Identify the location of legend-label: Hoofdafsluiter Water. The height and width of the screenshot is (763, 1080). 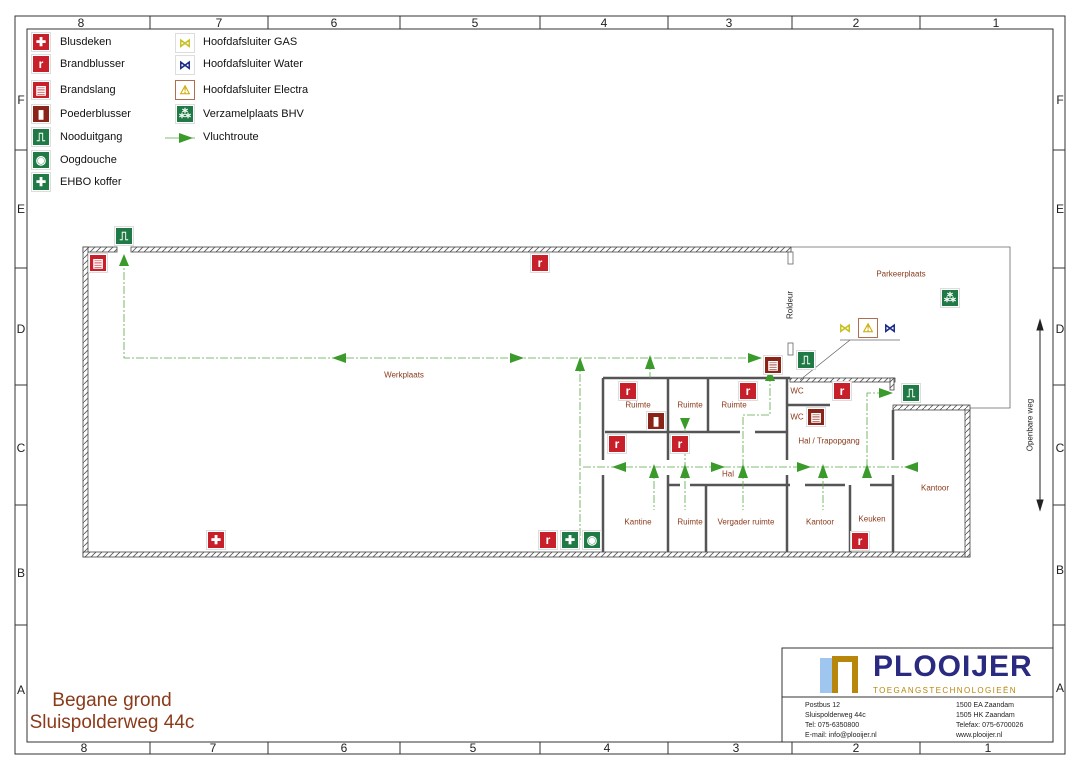
(253, 64).